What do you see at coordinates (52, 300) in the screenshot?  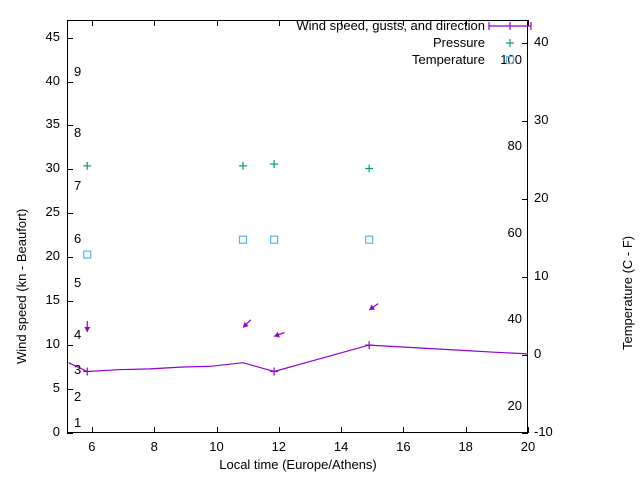 I see `y-tick-label: 15` at bounding box center [52, 300].